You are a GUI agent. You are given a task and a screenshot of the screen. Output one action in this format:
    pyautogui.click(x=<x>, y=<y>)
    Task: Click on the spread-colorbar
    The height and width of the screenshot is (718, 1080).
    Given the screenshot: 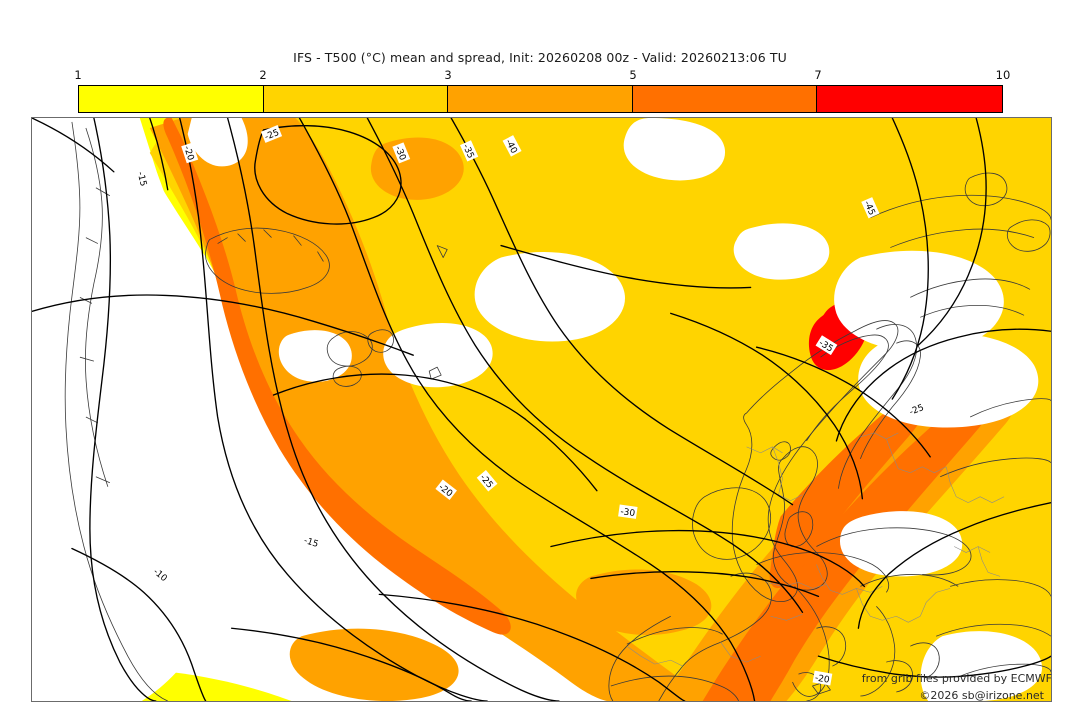 What is the action you would take?
    pyautogui.click(x=540, y=99)
    